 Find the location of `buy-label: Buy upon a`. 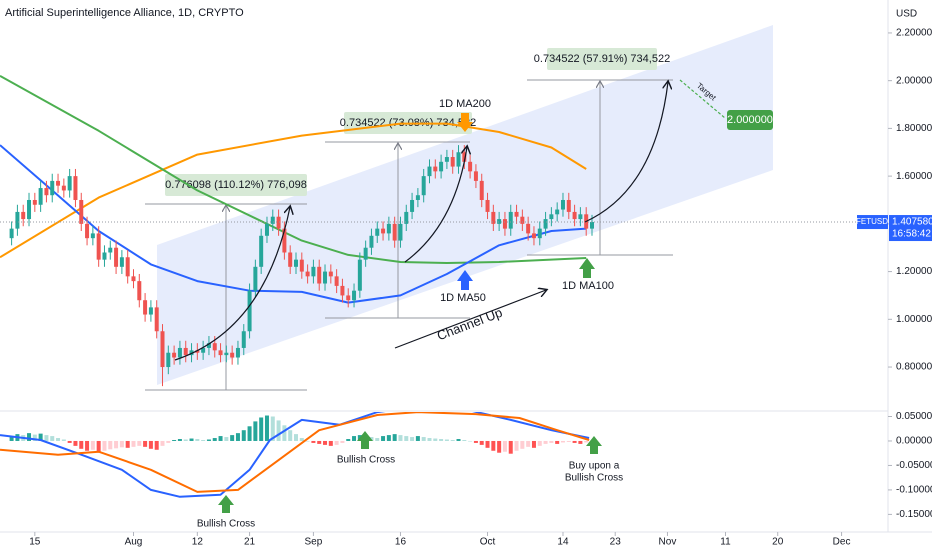

buy-label: Buy upon a is located at coordinates (594, 466).